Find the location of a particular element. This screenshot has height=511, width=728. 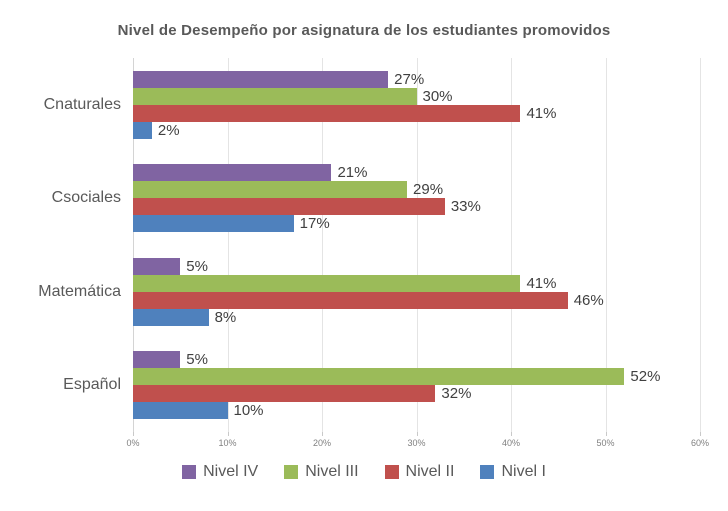

x-tick-label: 40% is located at coordinates (511, 443).